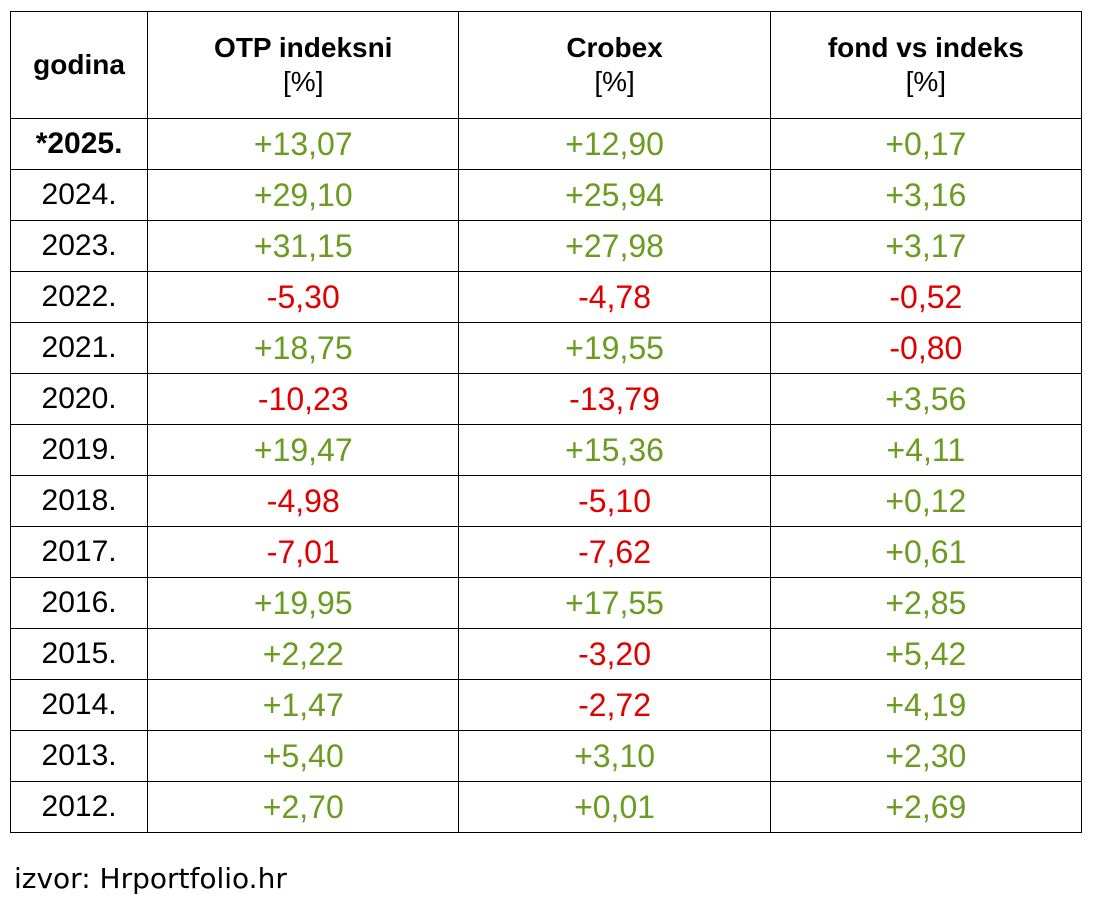  Describe the element at coordinates (79, 348) in the screenshot. I see `cell-year: 2021.` at that location.